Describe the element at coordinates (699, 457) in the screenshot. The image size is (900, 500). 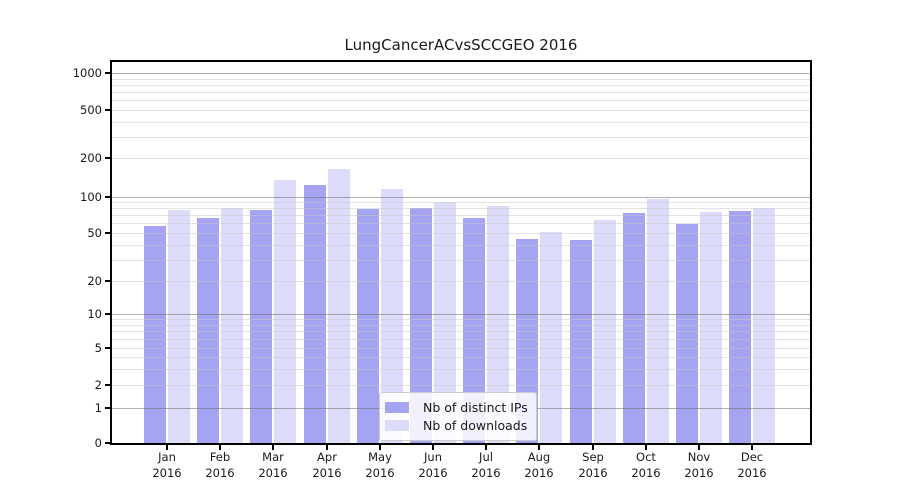
I see `x-tick-month-nov: Nov` at that location.